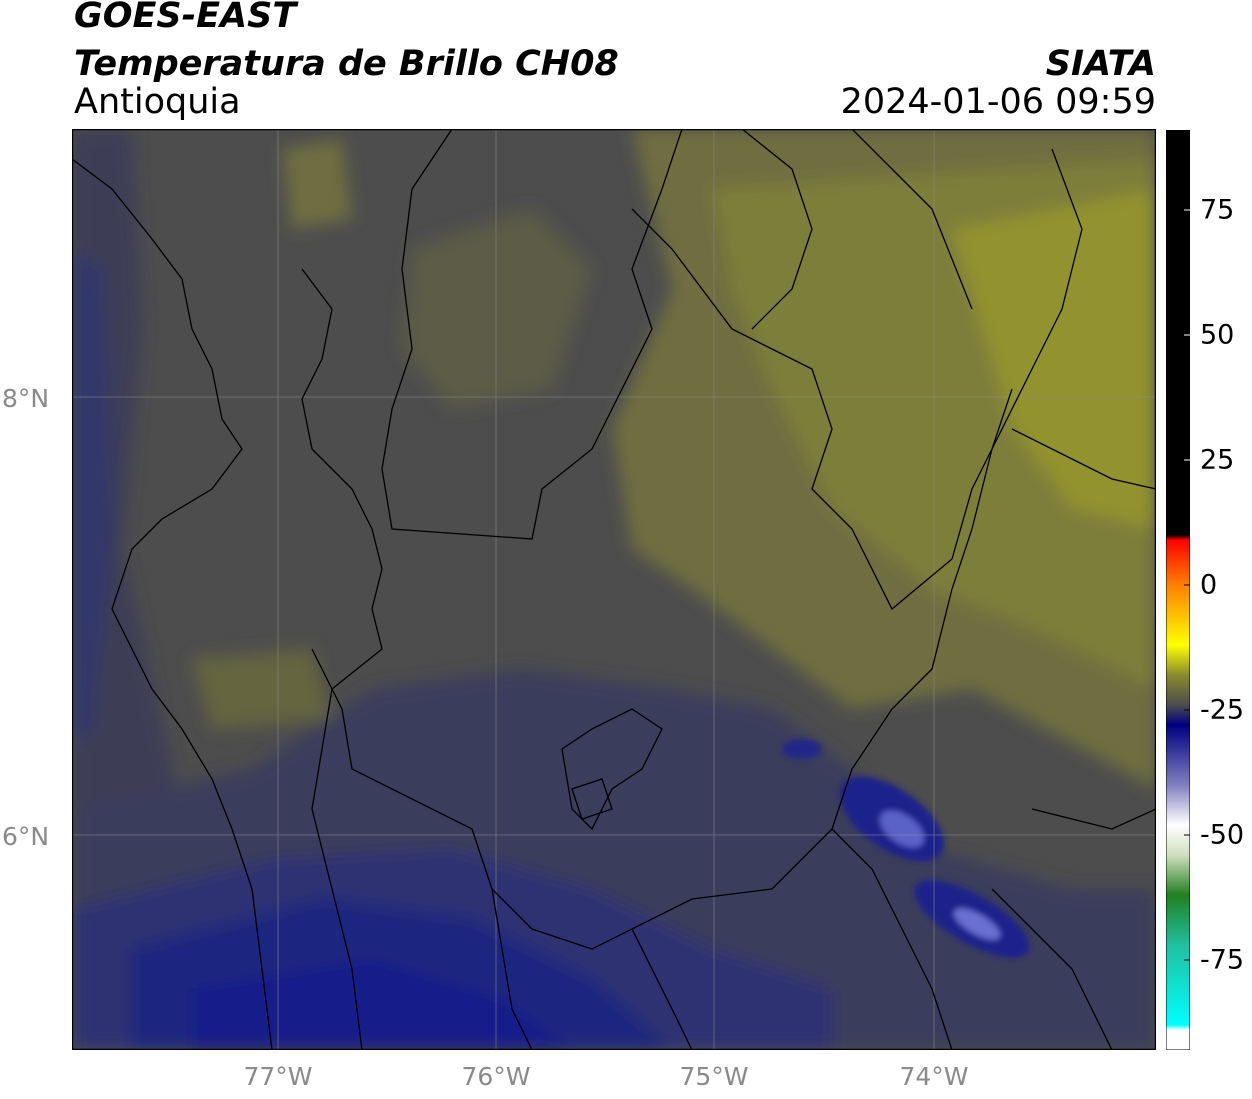  I want to click on convective-cores, so click(906, 848).